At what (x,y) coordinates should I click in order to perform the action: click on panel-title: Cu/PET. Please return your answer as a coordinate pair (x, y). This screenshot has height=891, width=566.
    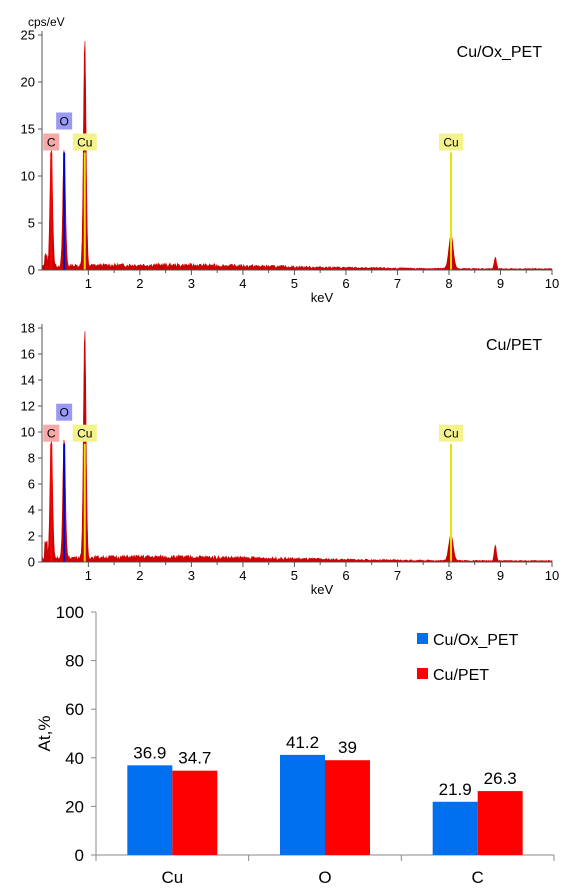
    Looking at the image, I should click on (514, 345).